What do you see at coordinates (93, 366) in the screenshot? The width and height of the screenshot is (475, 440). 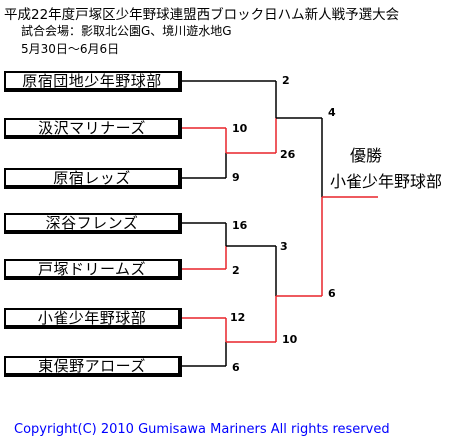 I see `team-box-higashimatano: 東俣野アローズ` at bounding box center [93, 366].